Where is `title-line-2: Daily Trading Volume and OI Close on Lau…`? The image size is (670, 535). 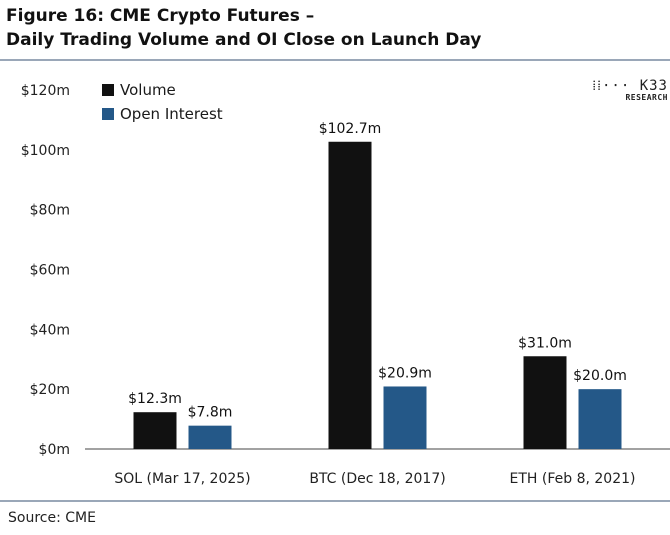
title-line-2: Daily Trading Volume and OI Close on Lau… is located at coordinates (244, 40).